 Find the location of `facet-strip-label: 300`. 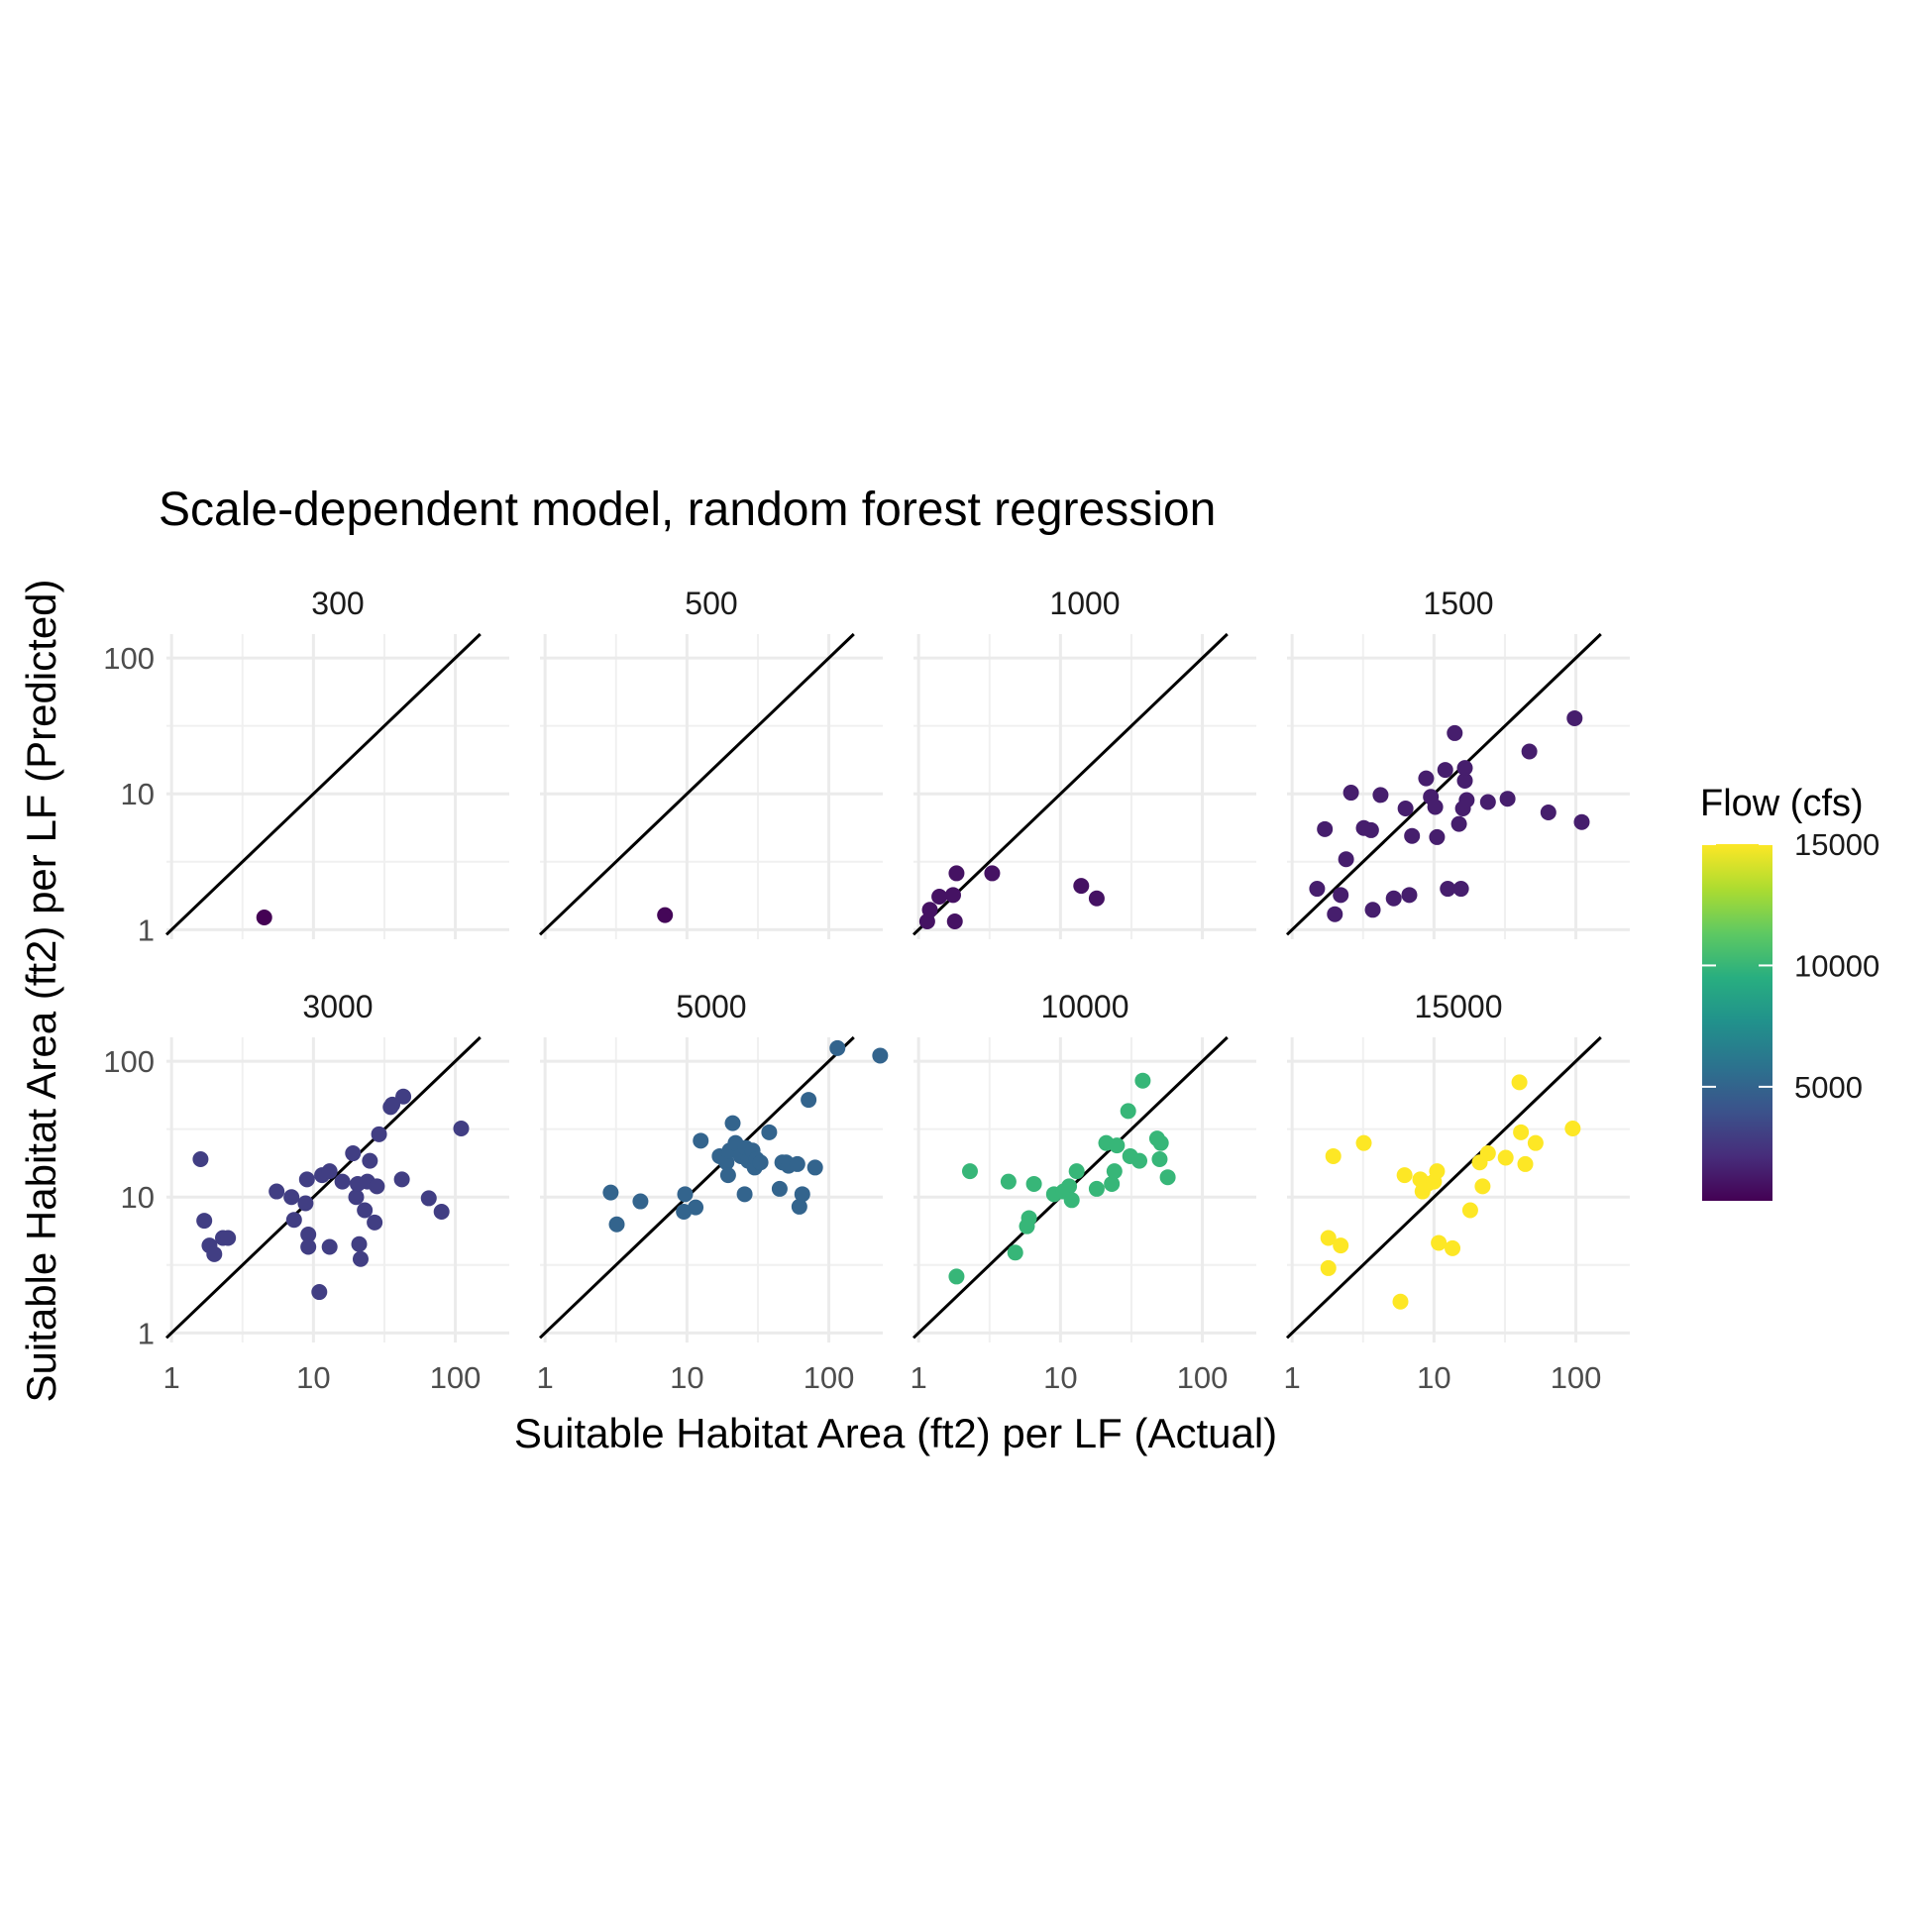

facet-strip-label: 300 is located at coordinates (337, 603).